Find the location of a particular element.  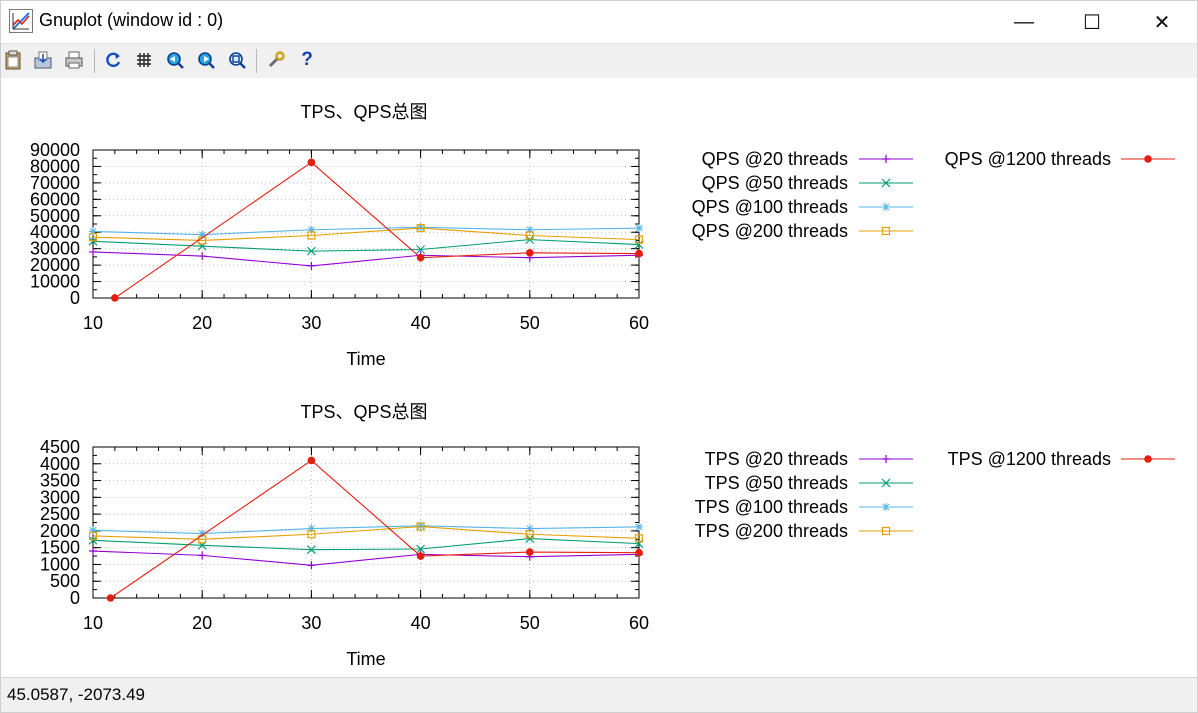

unzoom-icon is located at coordinates (237, 60).